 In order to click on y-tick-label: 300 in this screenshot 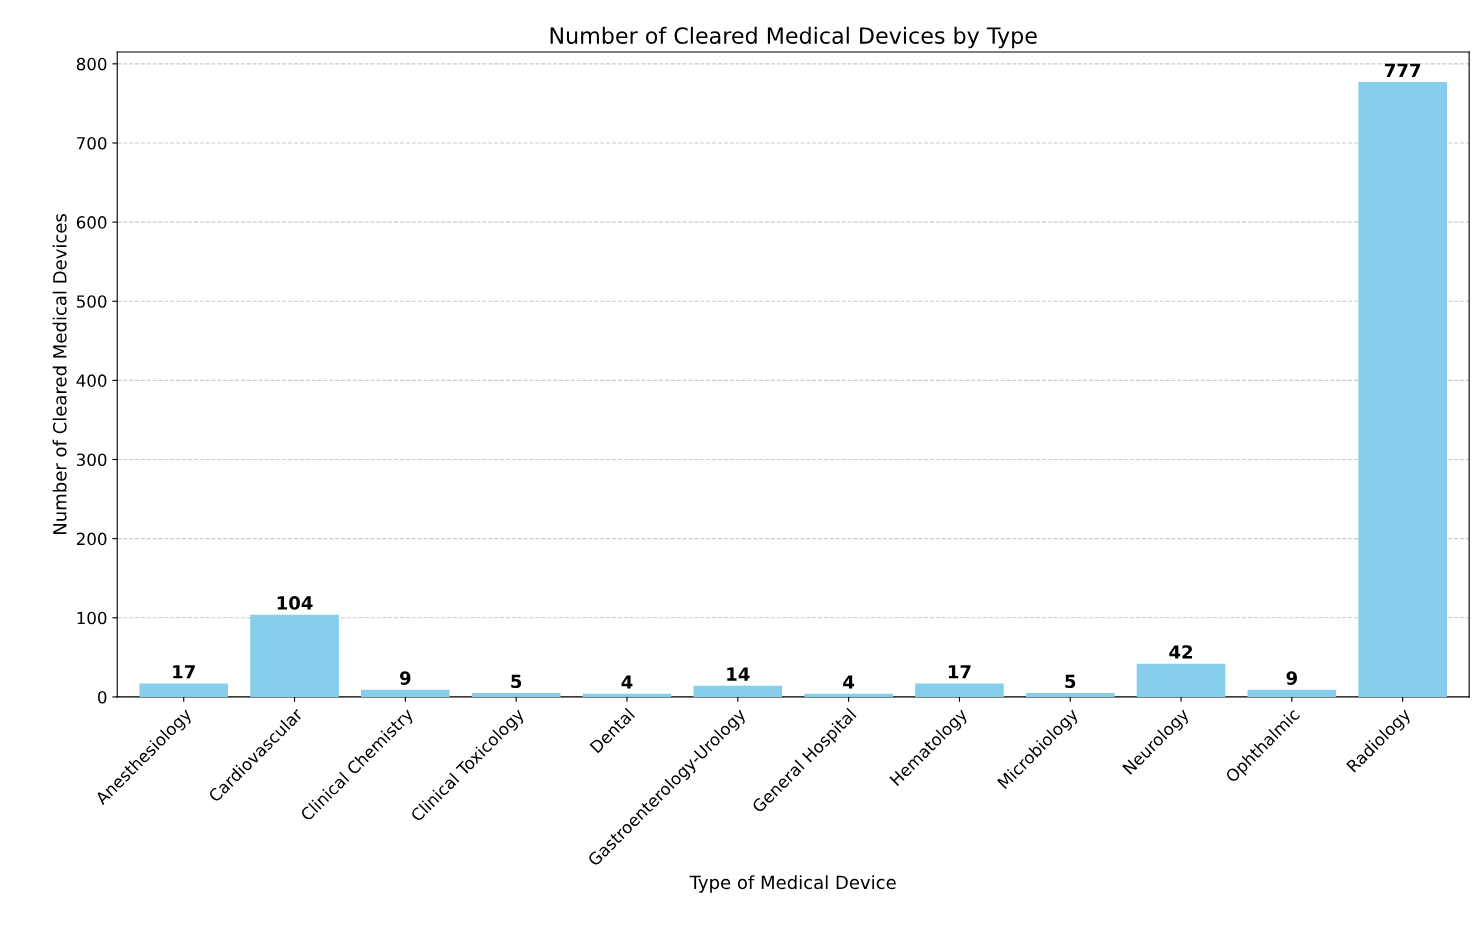, I will do `click(91, 460)`.